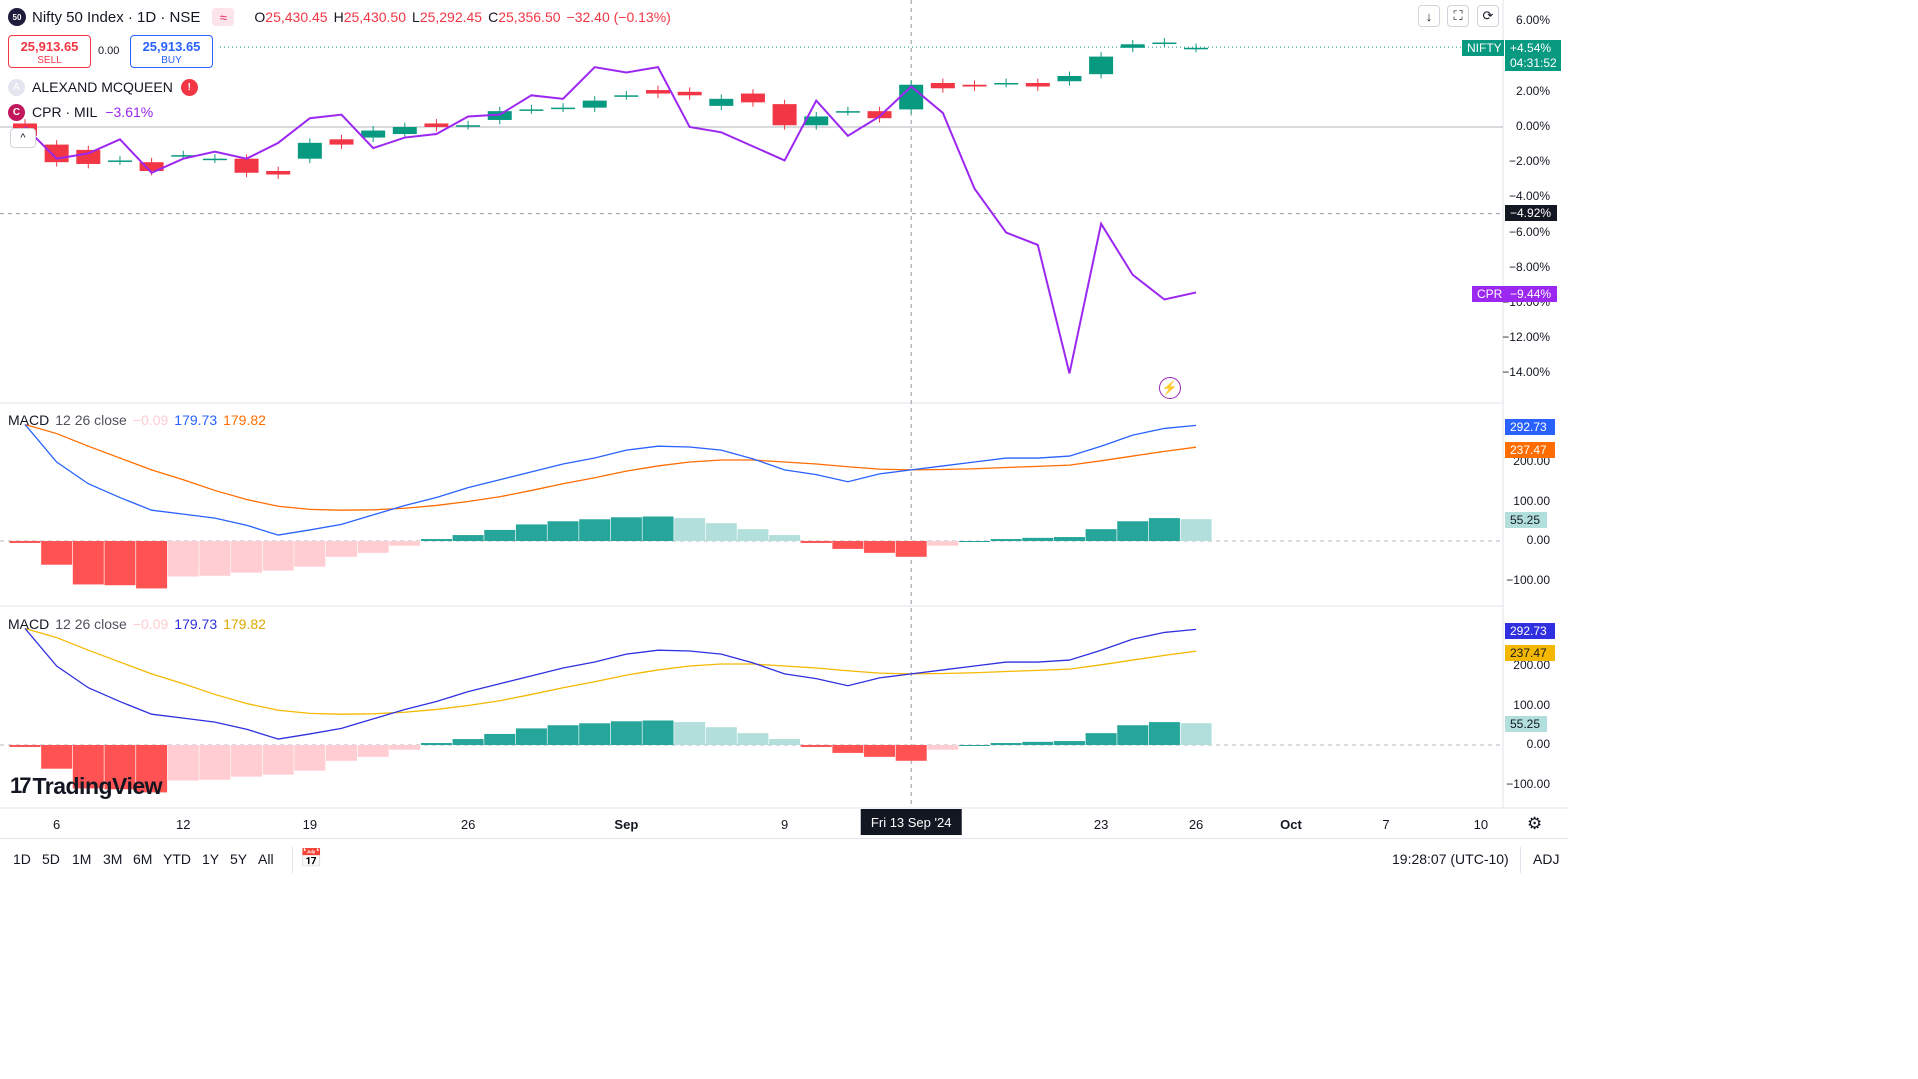  I want to click on range-button-all: All, so click(266, 859).